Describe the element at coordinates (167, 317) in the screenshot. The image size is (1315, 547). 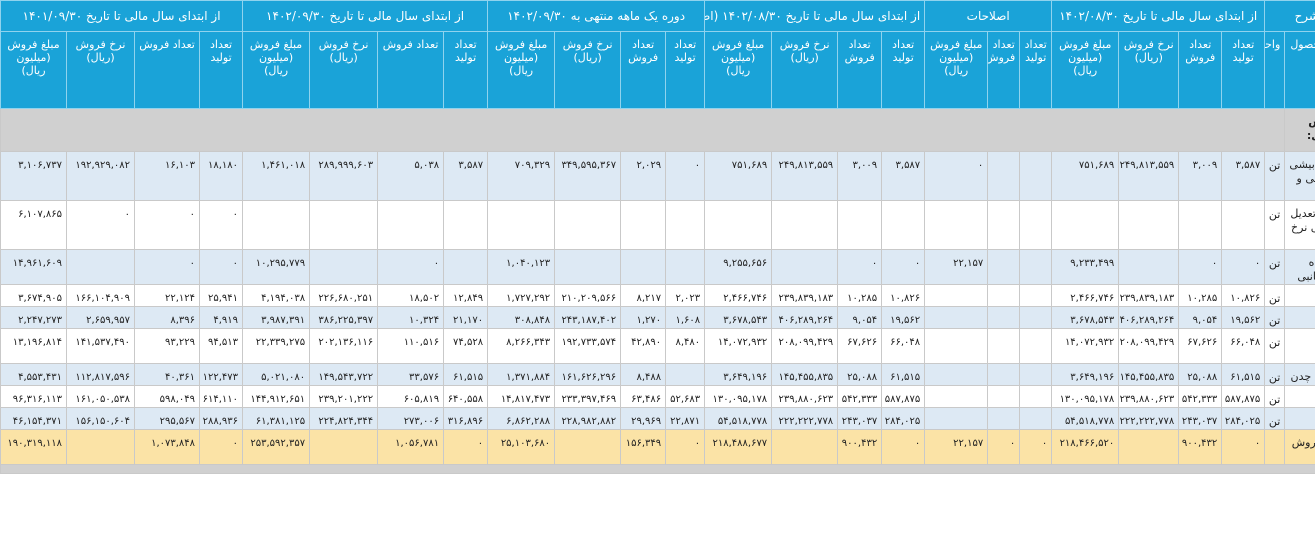
I see `table-cell: ۸,۳۹۶` at that location.